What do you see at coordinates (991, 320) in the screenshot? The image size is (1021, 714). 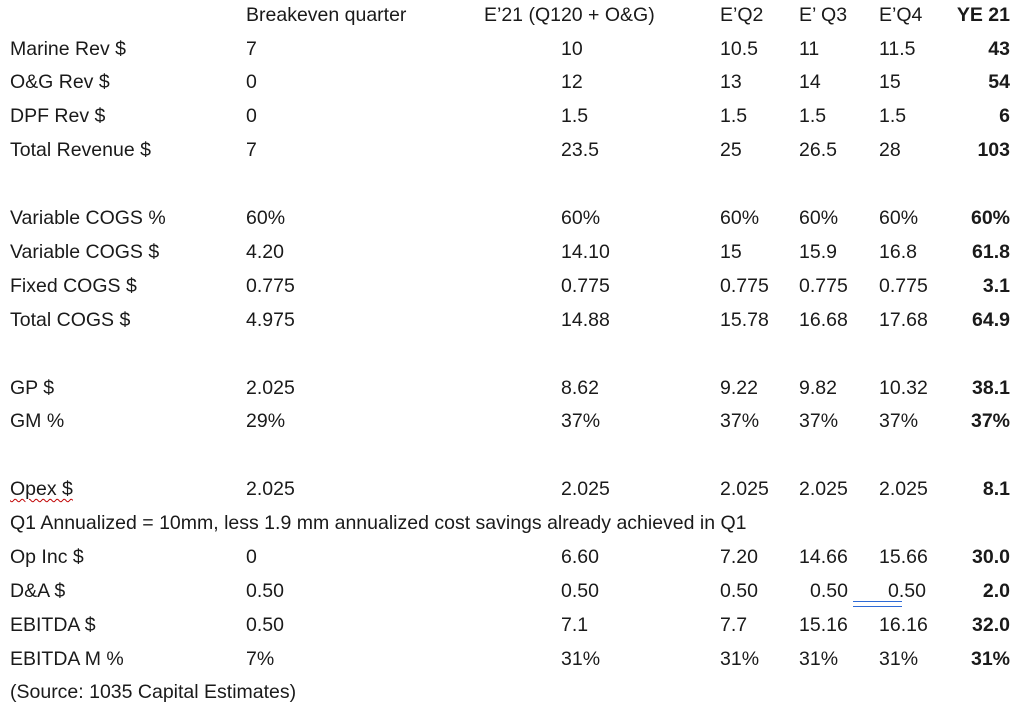 I see `cell-ye21: 64.9` at bounding box center [991, 320].